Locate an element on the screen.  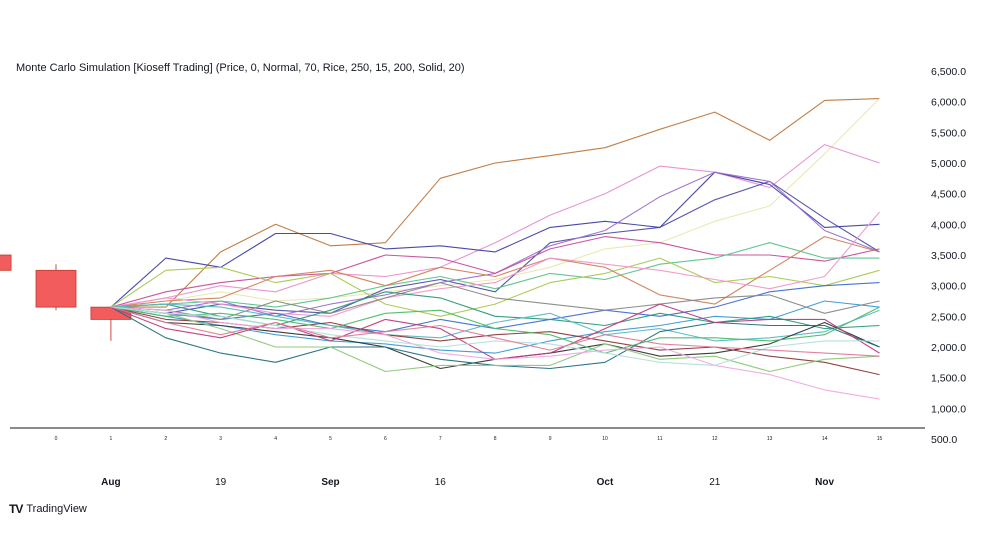
step-axis: 0 1 2 3 4 5 6 7 8 9 10 11 12 13 14 15 is located at coordinates (467, 434).